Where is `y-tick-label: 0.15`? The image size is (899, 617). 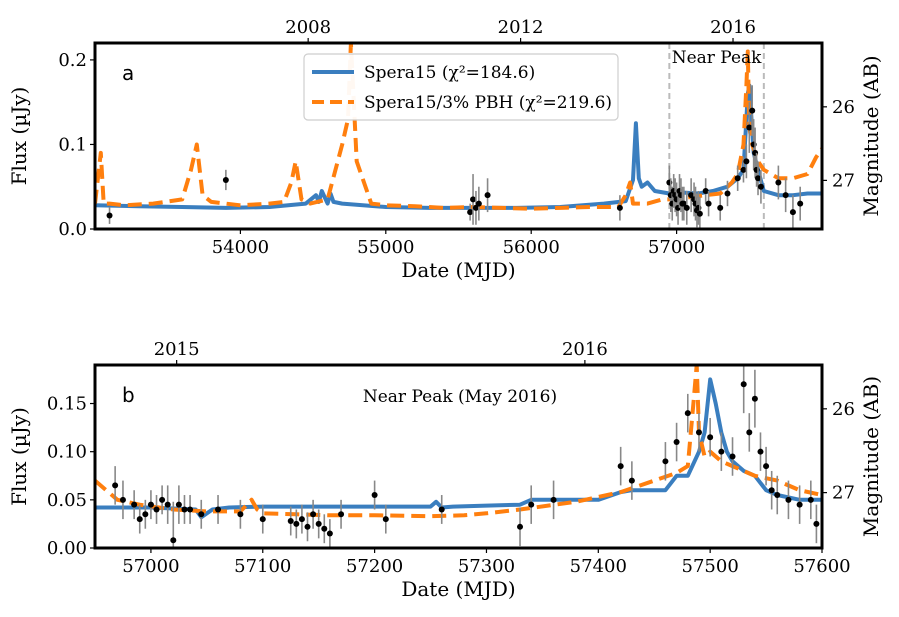 y-tick-label: 0.15 is located at coordinates (67, 404).